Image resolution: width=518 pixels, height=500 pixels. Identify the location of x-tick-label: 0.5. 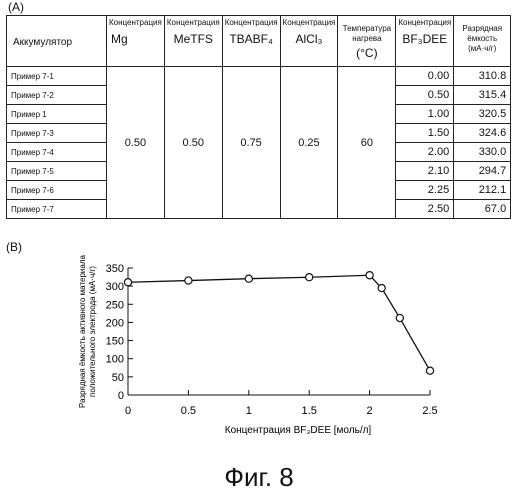
(188, 411).